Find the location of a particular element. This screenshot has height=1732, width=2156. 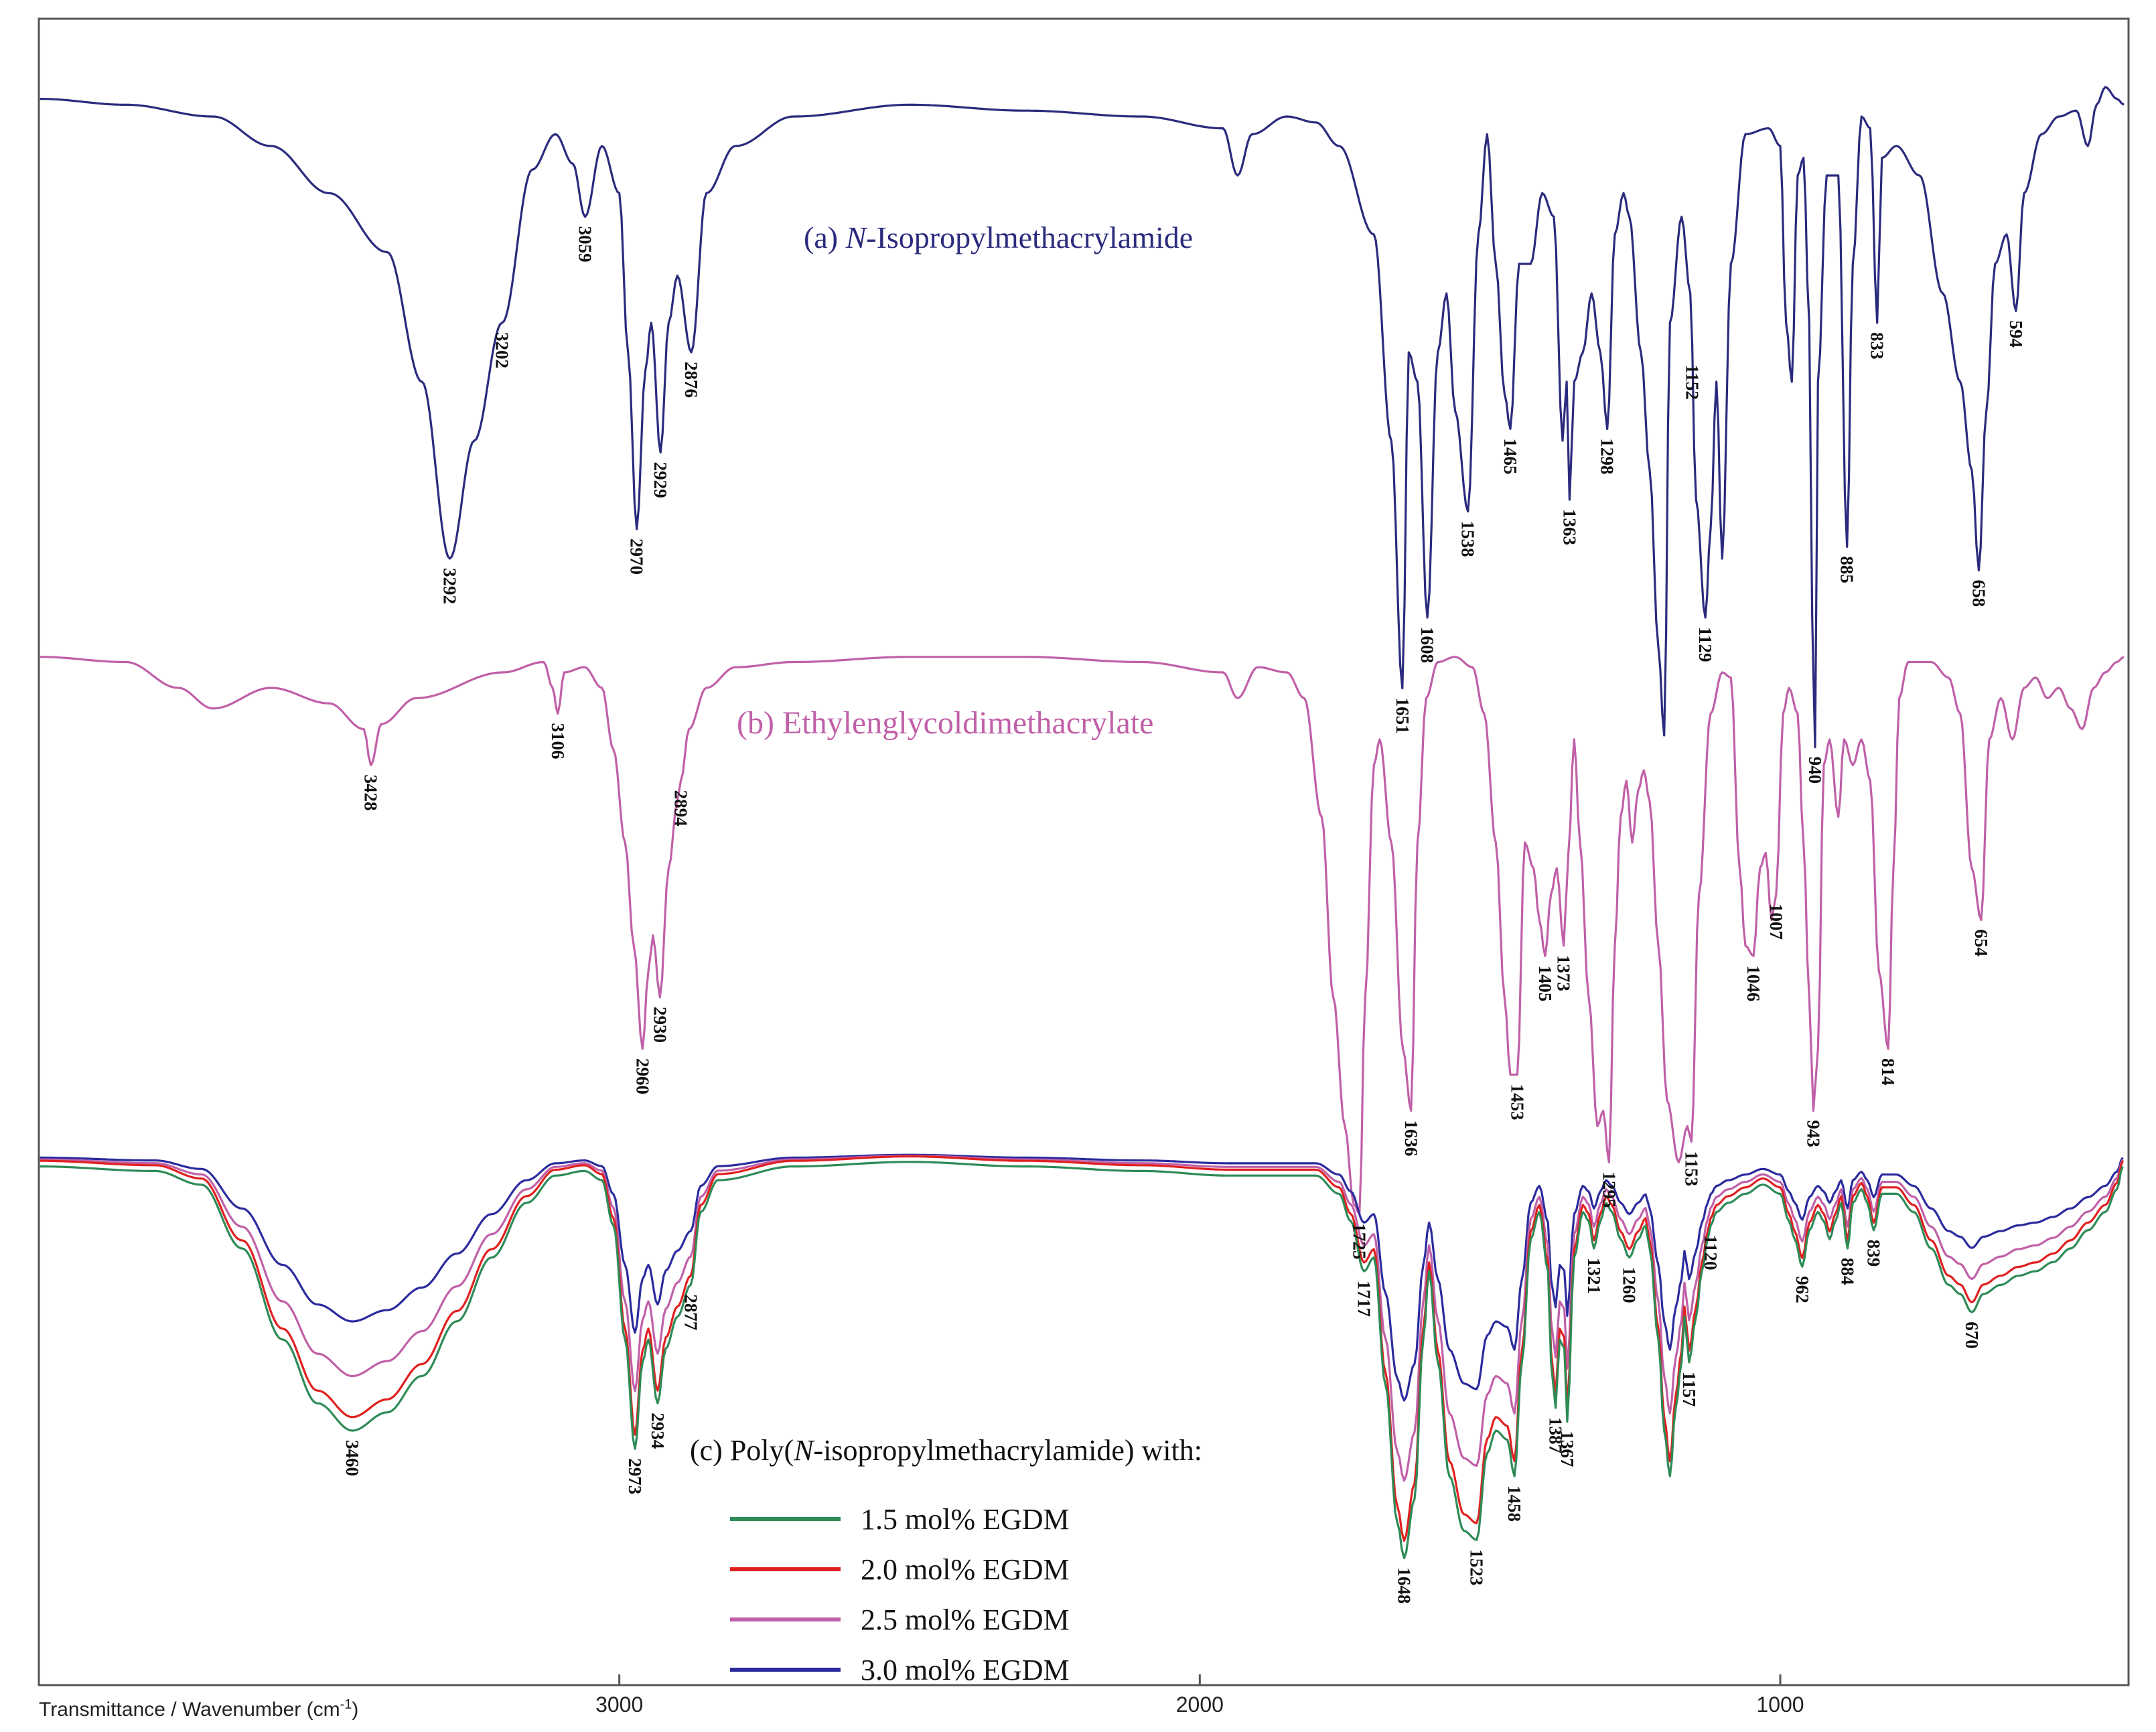

x-tick-label-1000: 1000 is located at coordinates (1780, 1704).